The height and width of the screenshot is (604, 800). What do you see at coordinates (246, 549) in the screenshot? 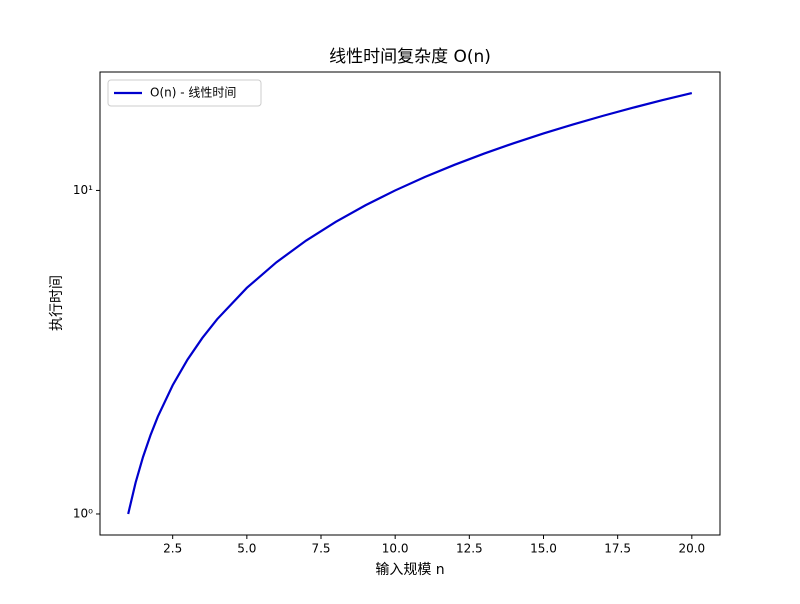
I see `x-tick-label: 5.0` at bounding box center [246, 549].